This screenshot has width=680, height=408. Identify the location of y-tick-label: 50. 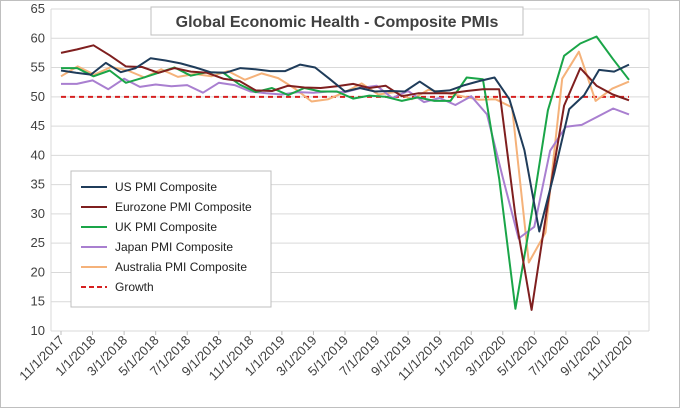
(38, 96).